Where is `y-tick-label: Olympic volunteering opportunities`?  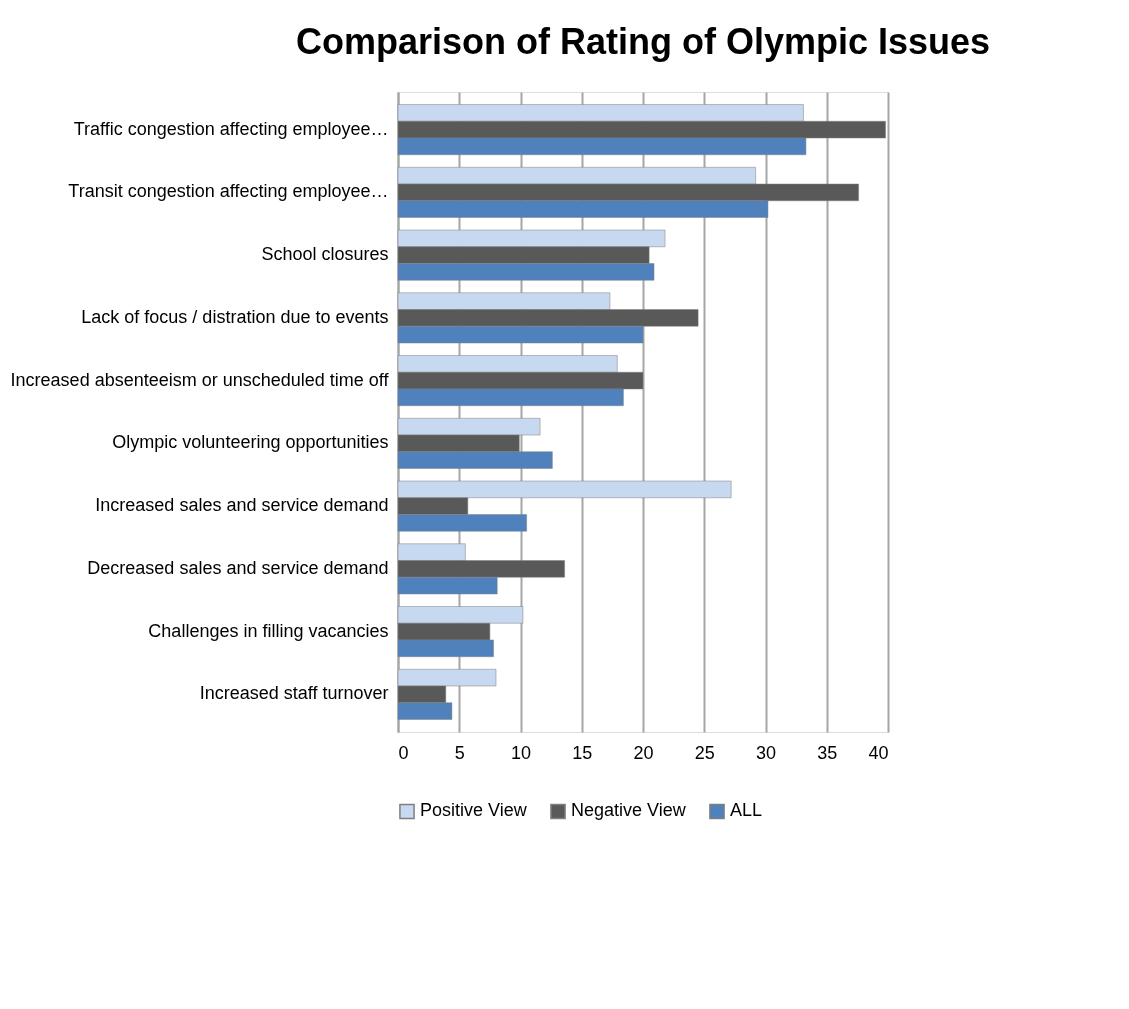 y-tick-label: Olympic volunteering opportunities is located at coordinates (250, 442).